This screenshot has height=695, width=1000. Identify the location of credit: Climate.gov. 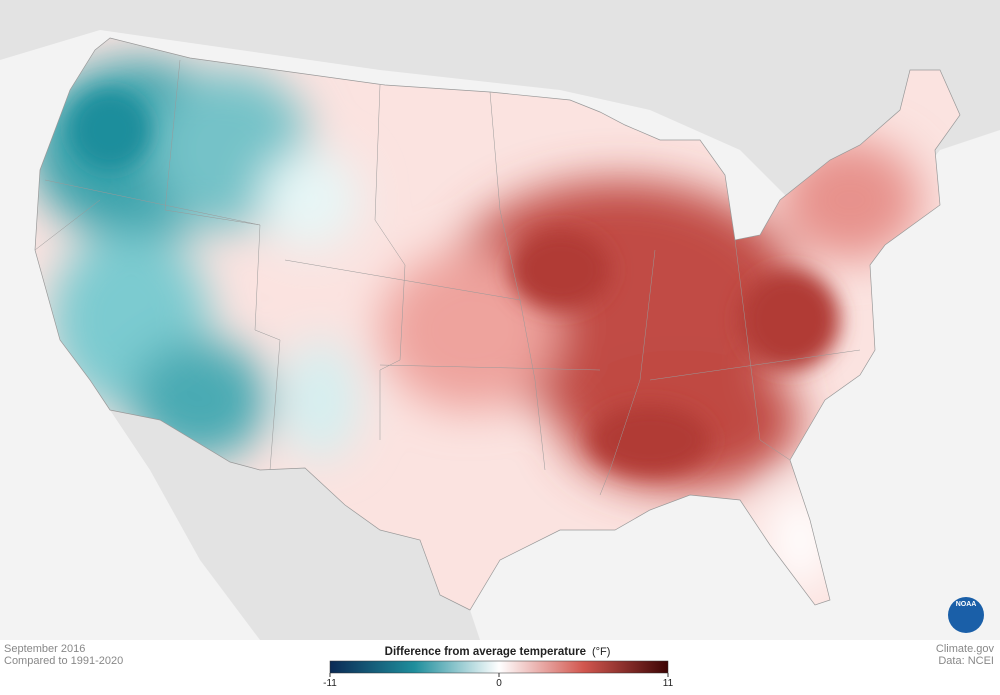
(965, 649).